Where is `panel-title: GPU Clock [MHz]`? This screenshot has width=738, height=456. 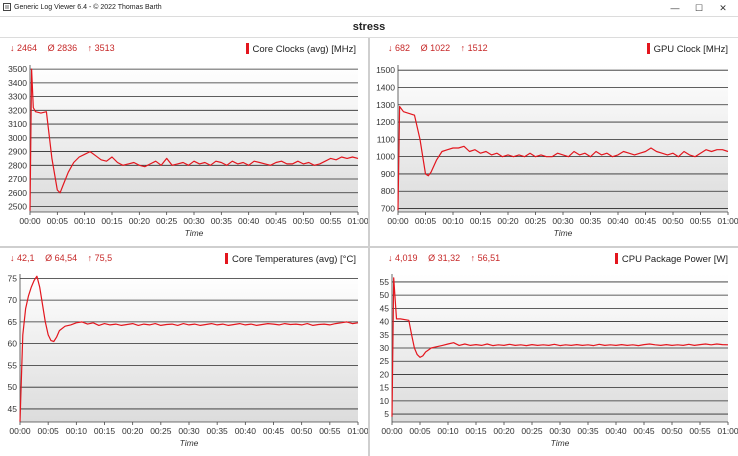
panel-title: GPU Clock [MHz] is located at coordinates (687, 49).